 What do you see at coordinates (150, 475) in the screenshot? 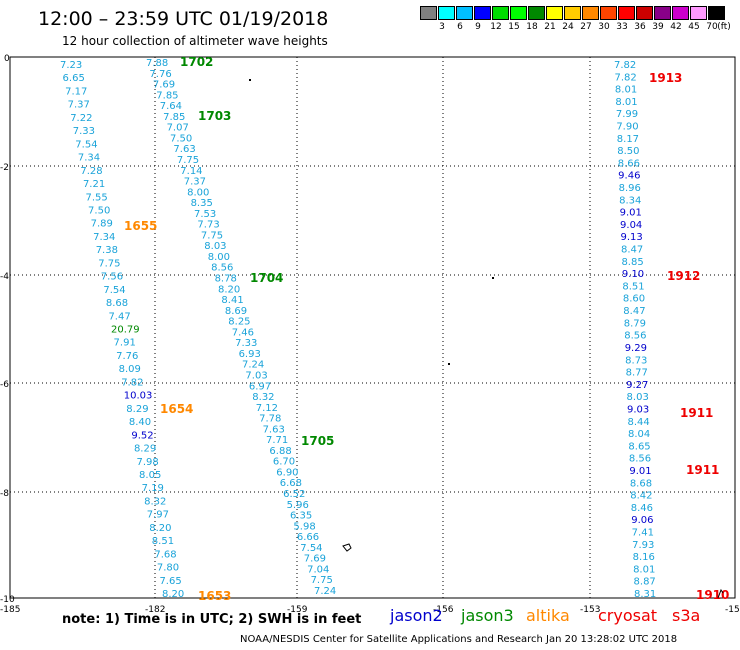
I see `wave-height-value: 8.05` at bounding box center [150, 475].